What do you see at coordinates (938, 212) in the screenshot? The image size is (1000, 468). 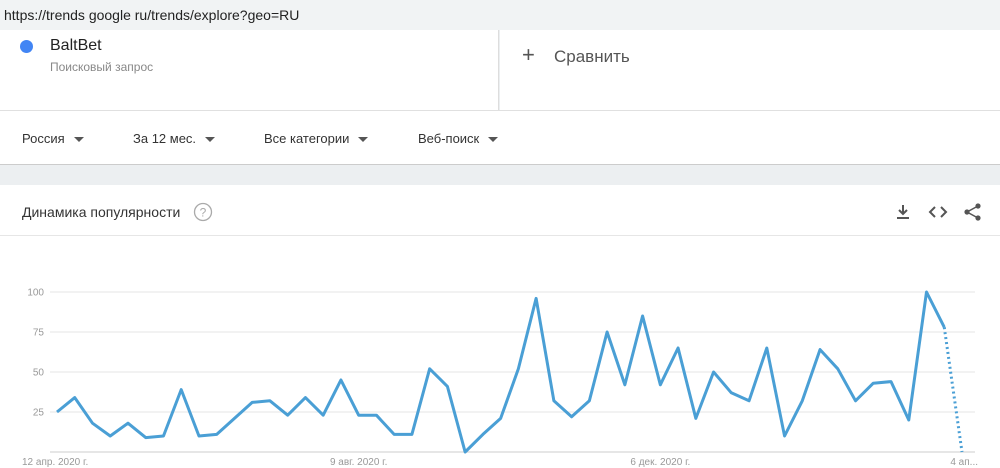 I see `embed-icon` at bounding box center [938, 212].